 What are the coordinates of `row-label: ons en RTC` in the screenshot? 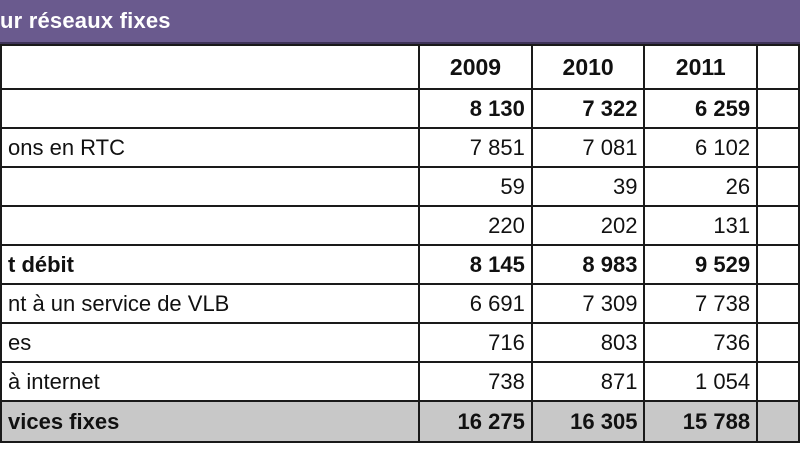 It's located at (210, 147).